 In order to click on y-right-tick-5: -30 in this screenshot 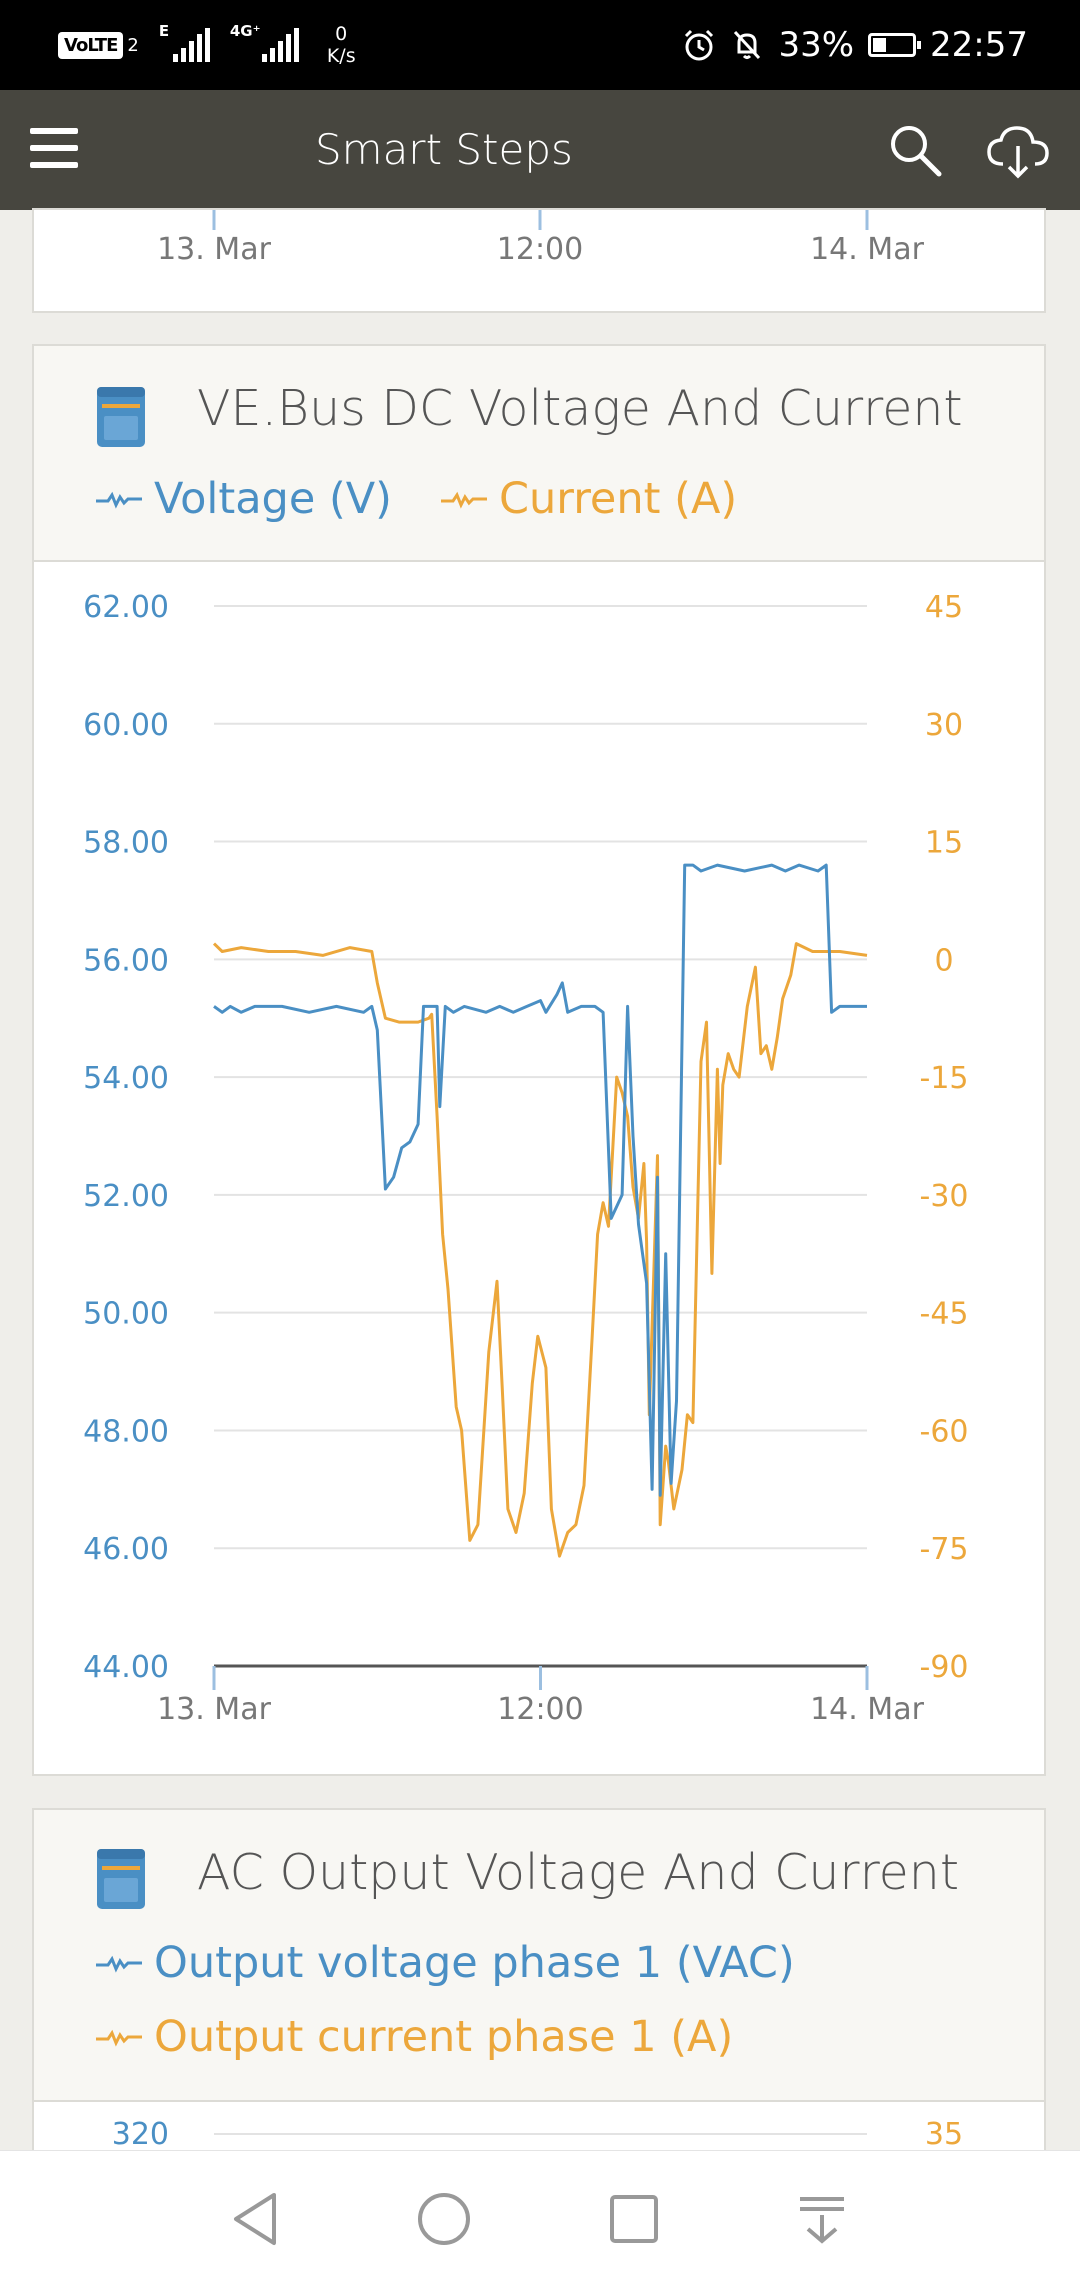, I will do `click(944, 1196)`.